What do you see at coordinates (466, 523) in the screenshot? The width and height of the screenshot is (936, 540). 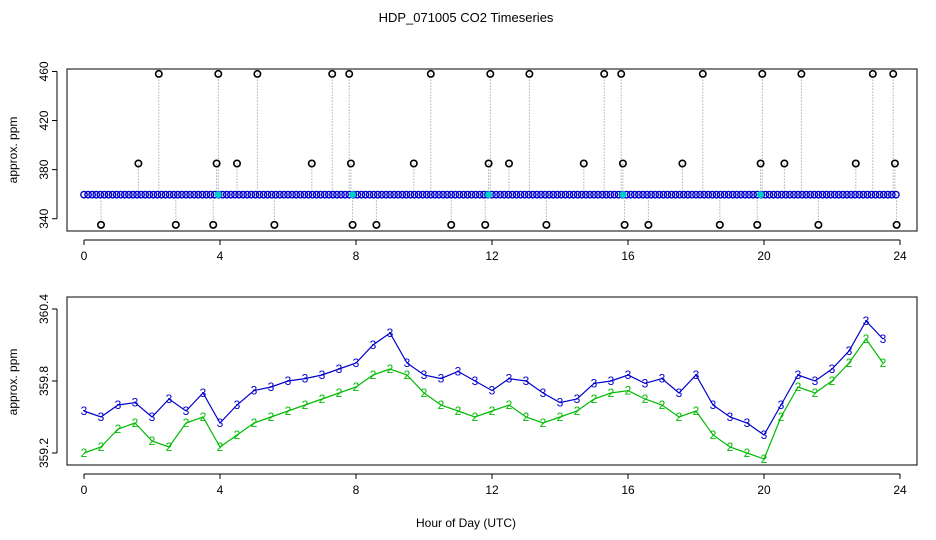 I see `x-axis-label: Hour of Day (UTC)` at bounding box center [466, 523].